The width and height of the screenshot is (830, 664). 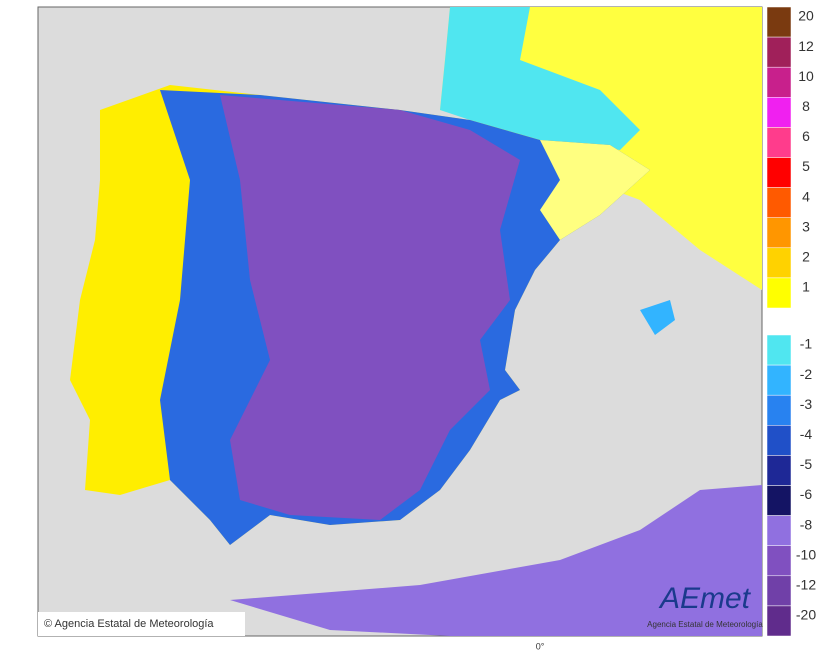 What do you see at coordinates (705, 598) in the screenshot?
I see `logo: AEmet` at bounding box center [705, 598].